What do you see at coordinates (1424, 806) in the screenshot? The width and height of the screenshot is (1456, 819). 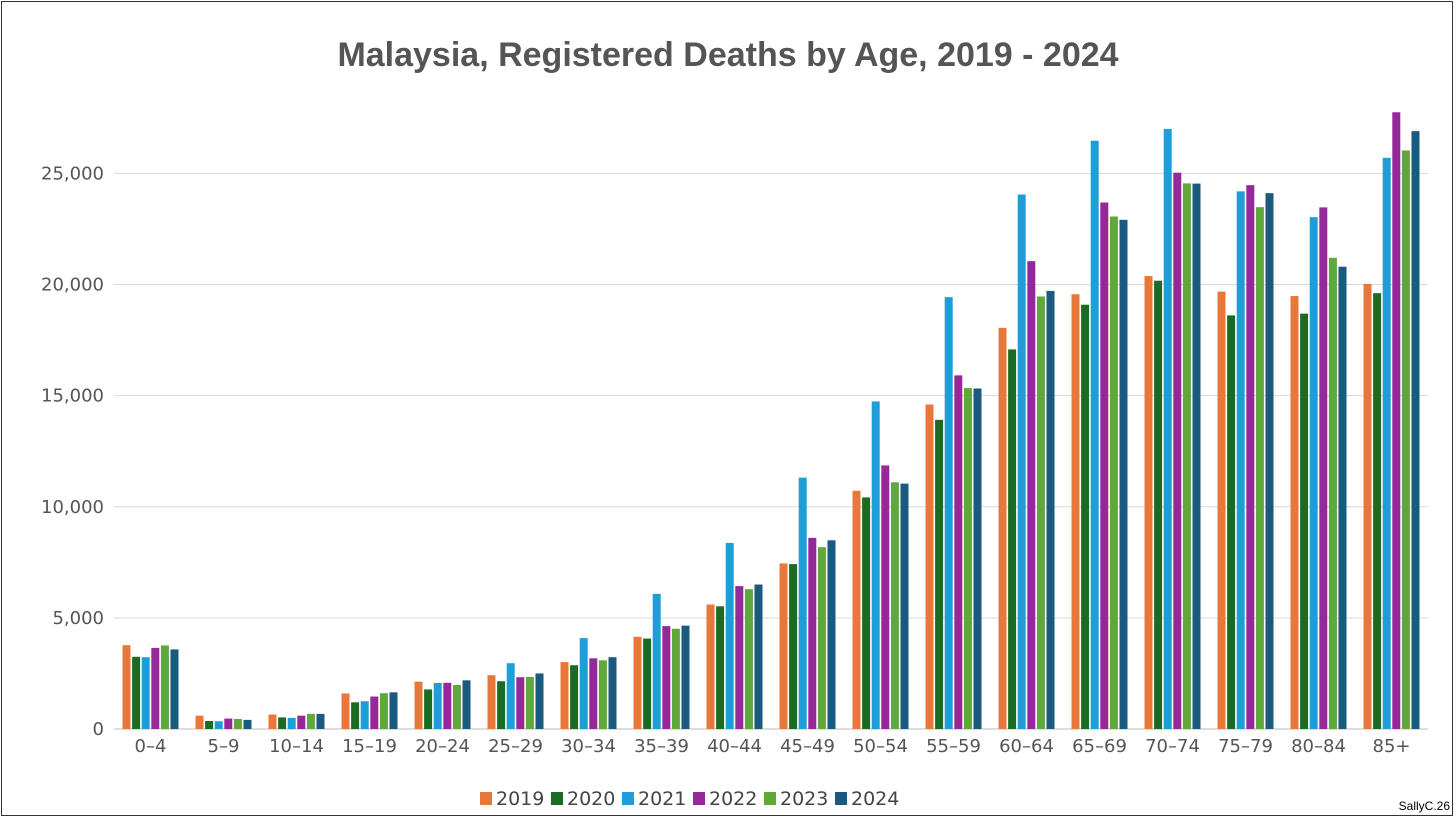 I see `credit-label: SallyC.26` at bounding box center [1424, 806].